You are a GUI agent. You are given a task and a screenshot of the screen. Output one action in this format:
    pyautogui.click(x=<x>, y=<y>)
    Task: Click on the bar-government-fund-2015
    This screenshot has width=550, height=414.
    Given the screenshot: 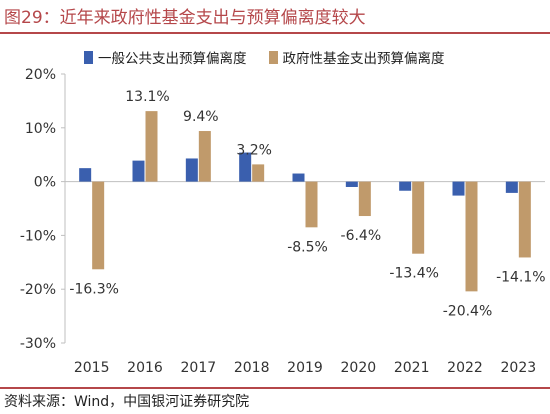 What is the action you would take?
    pyautogui.click(x=98, y=225)
    